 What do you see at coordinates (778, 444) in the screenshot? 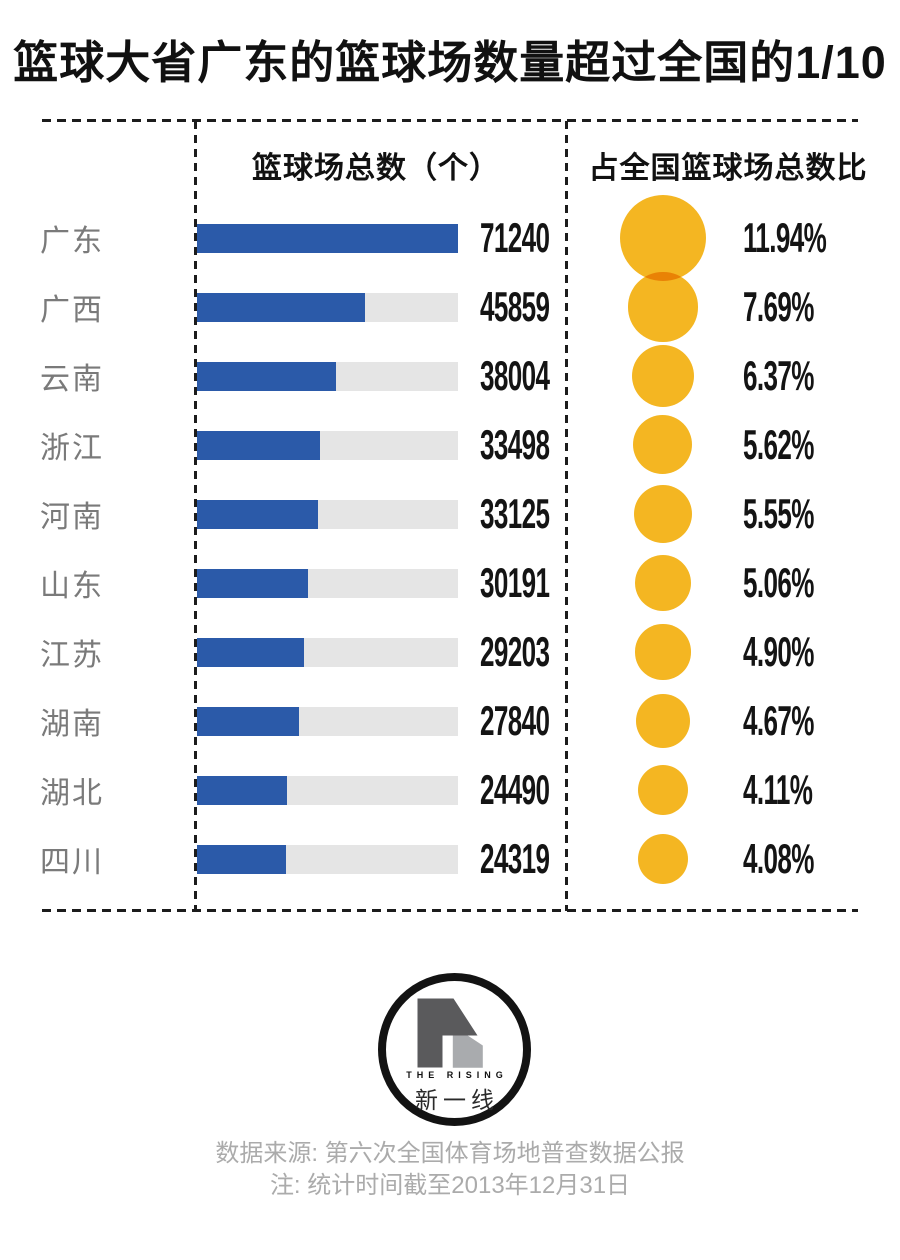
I see `percent-value-label: 5.62%` at bounding box center [778, 444].